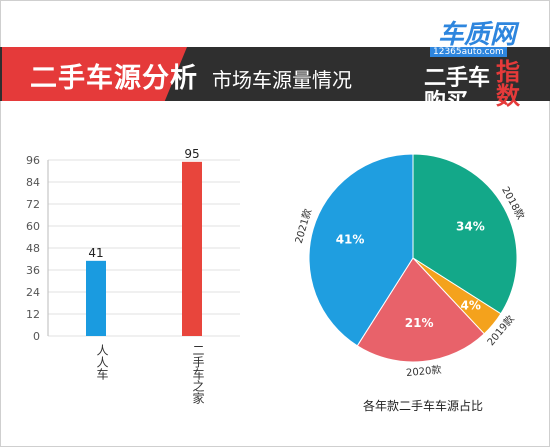  I want to click on header-title-block, so click(94, 74).